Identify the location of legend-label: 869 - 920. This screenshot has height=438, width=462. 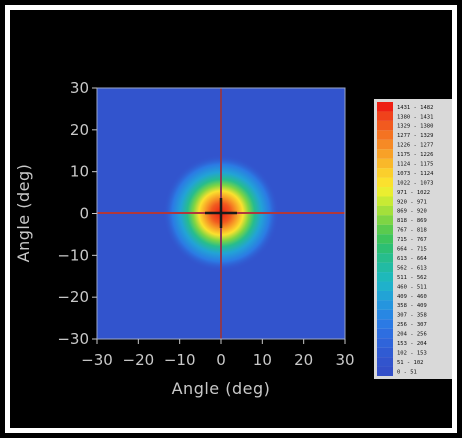
(412, 212).